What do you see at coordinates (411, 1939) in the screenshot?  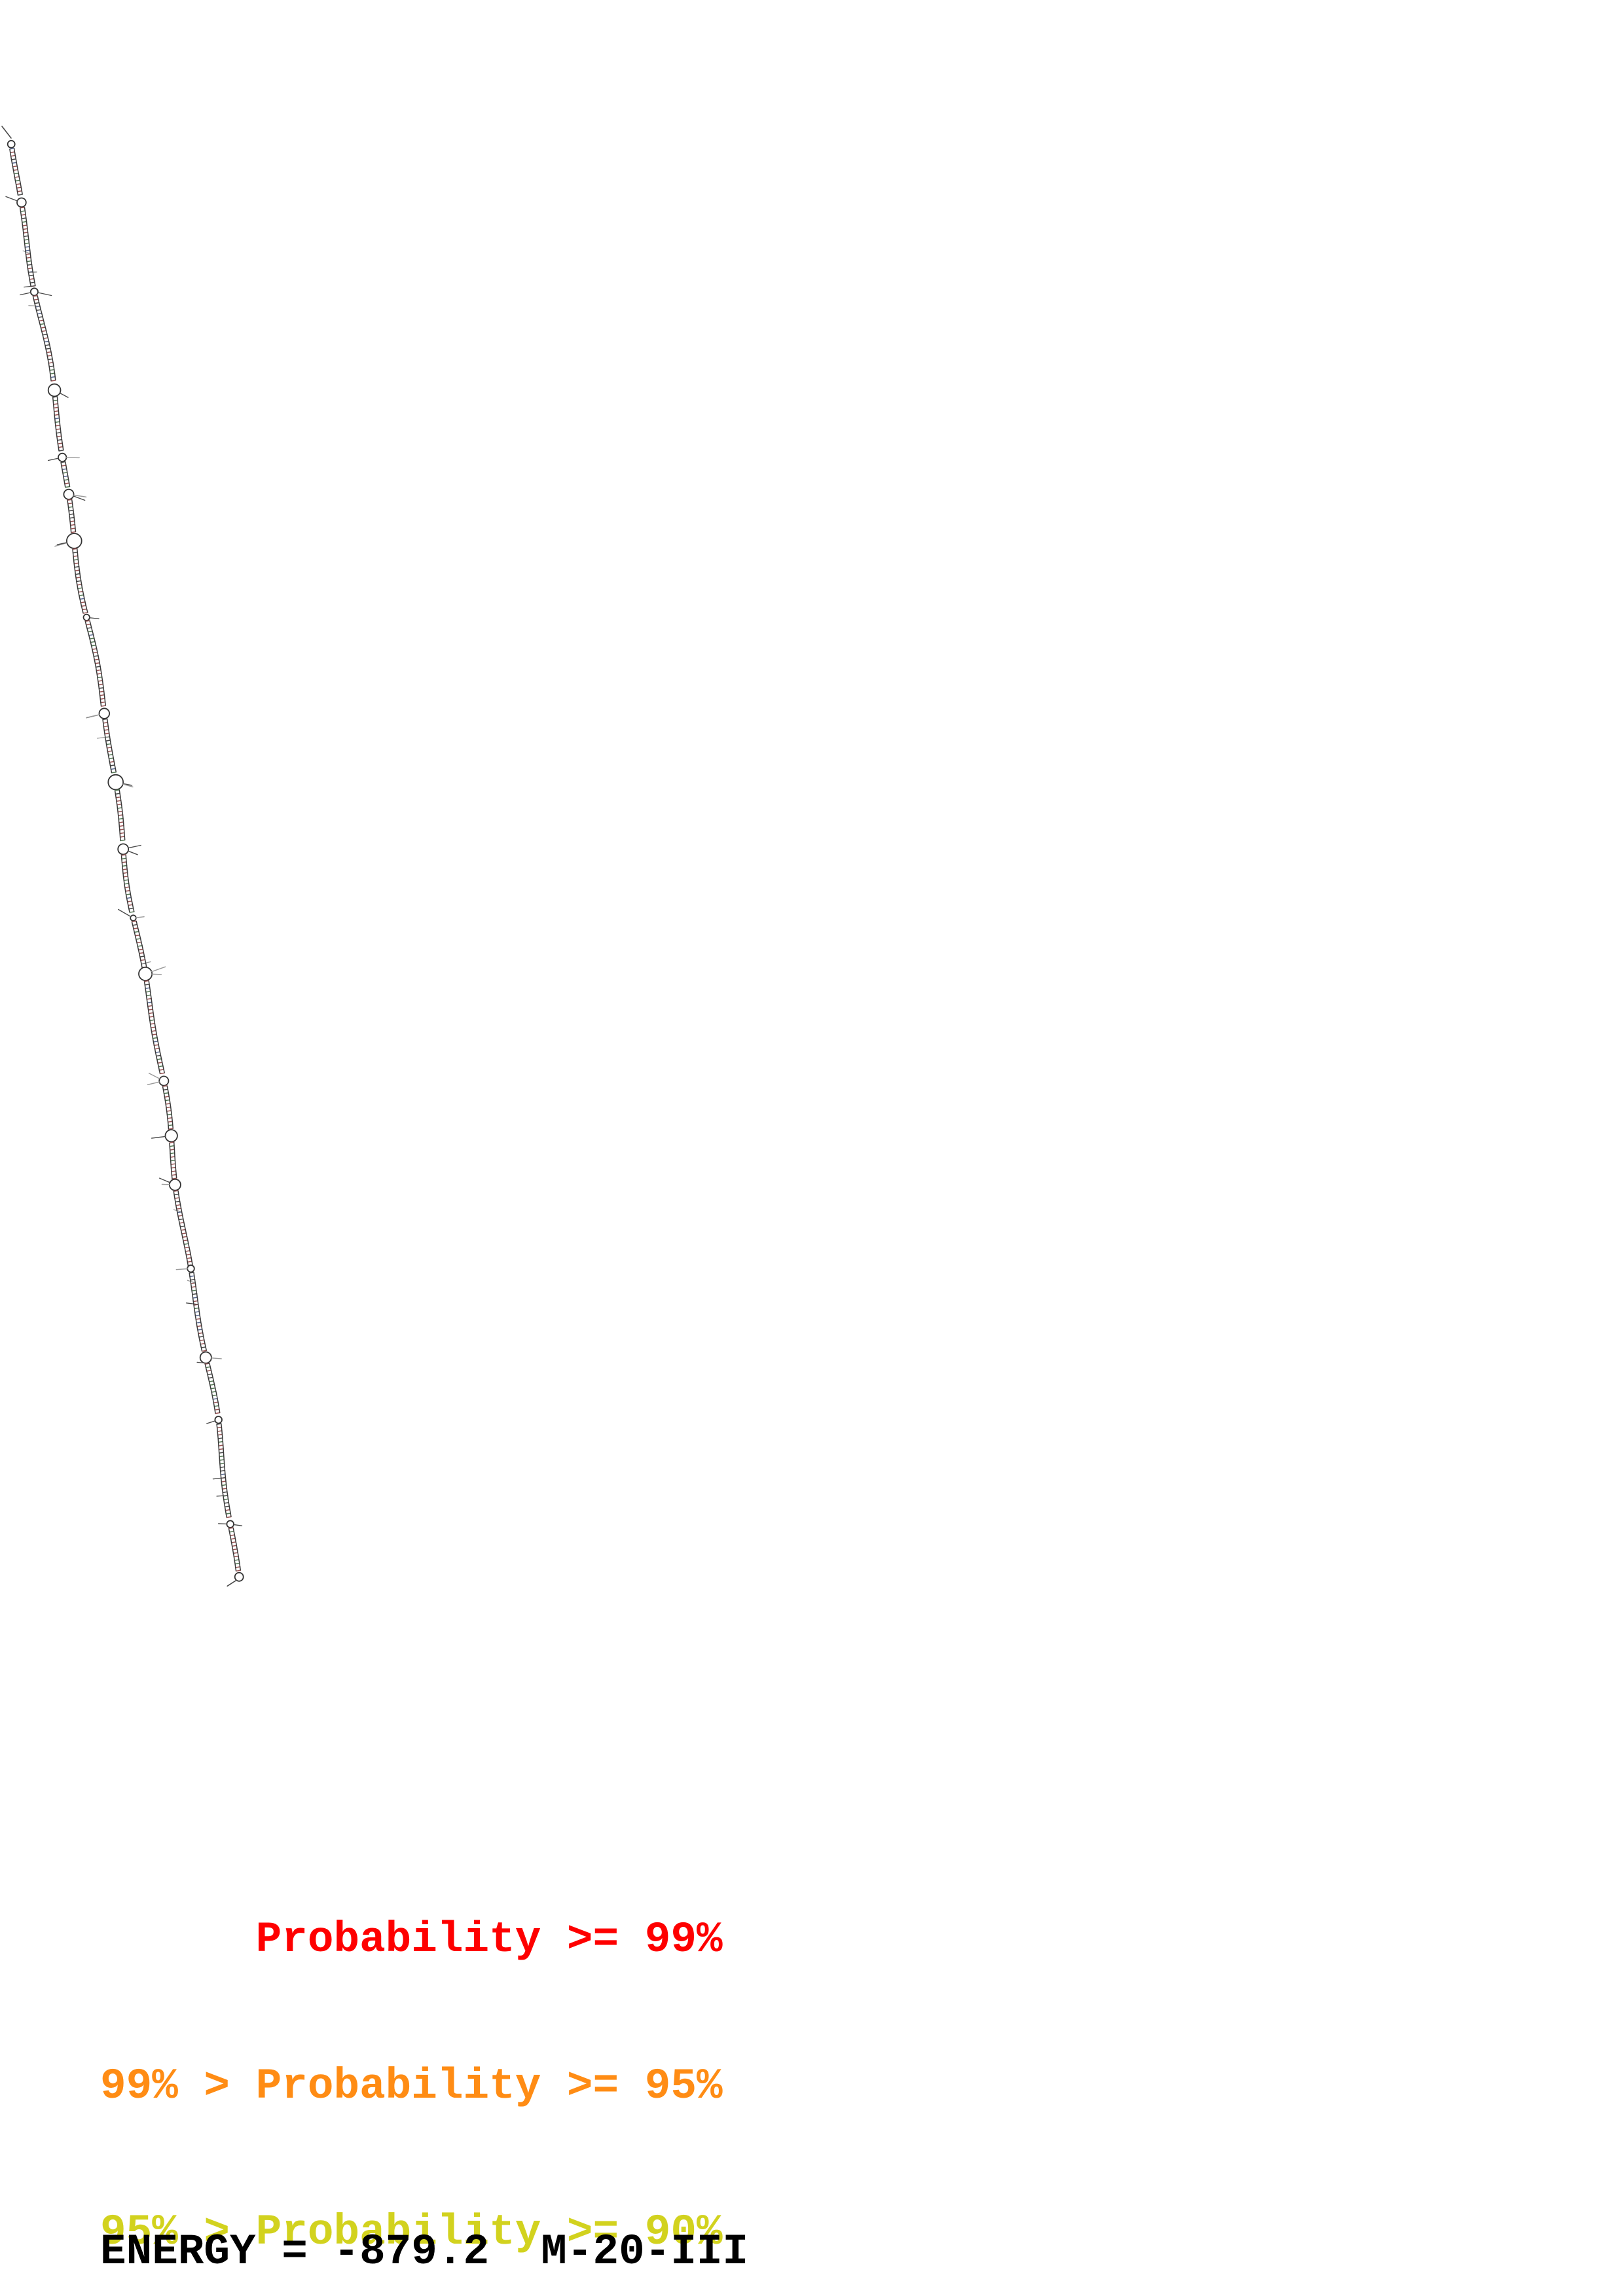 I see `legend-item-prob-99: Probability >= 99%` at bounding box center [411, 1939].